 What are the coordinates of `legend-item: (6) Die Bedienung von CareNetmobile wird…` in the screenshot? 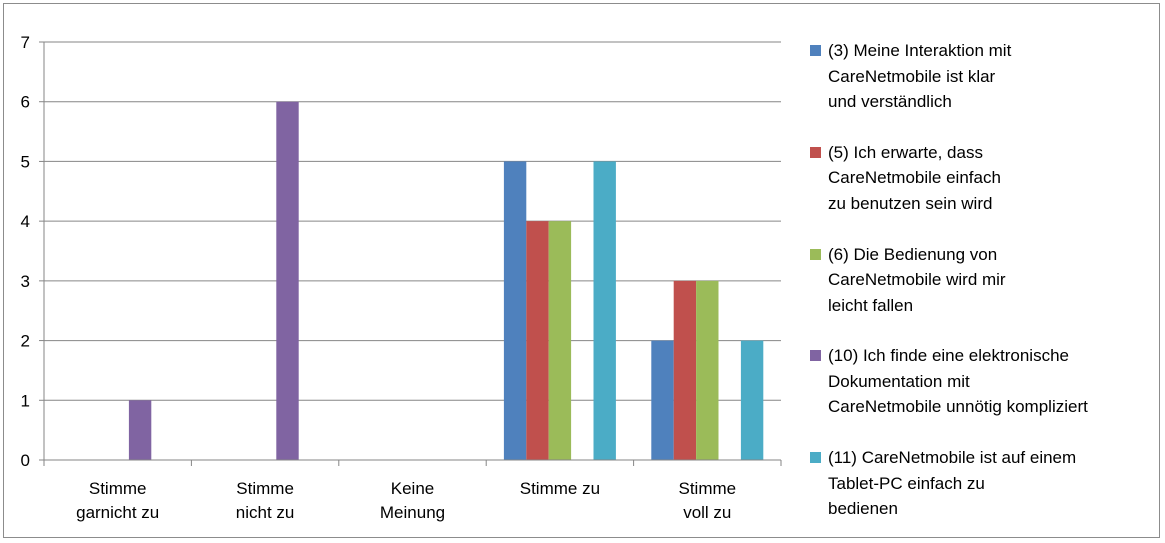 It's located at (982, 282).